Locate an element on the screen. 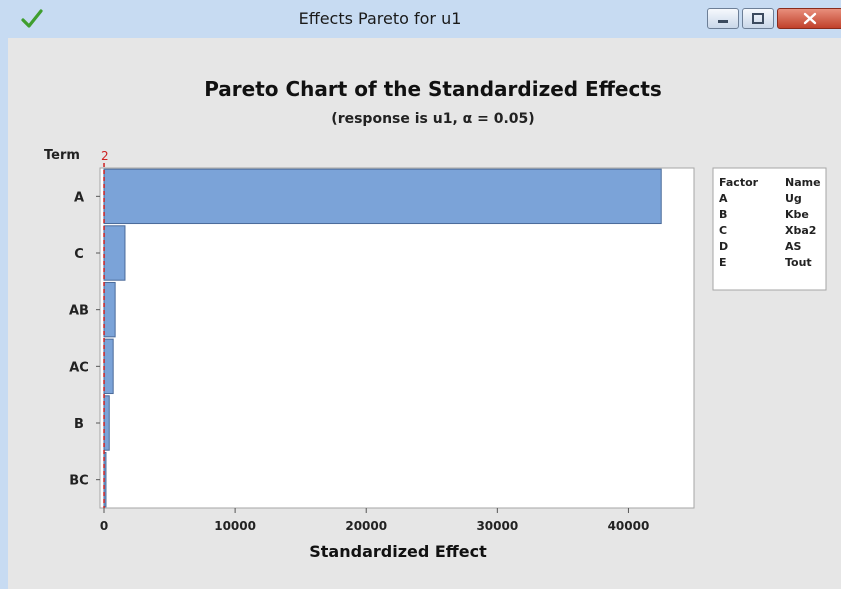  y-tick-label: AC is located at coordinates (79, 367).